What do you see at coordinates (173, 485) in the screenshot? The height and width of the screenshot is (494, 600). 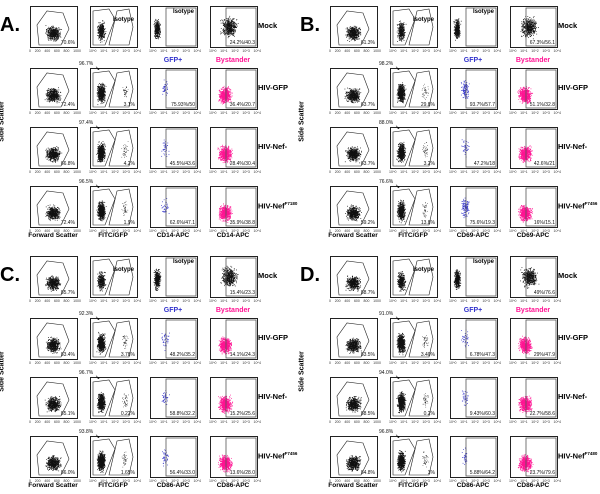 I see `x-axis-label: CD86-APC` at bounding box center [173, 485].